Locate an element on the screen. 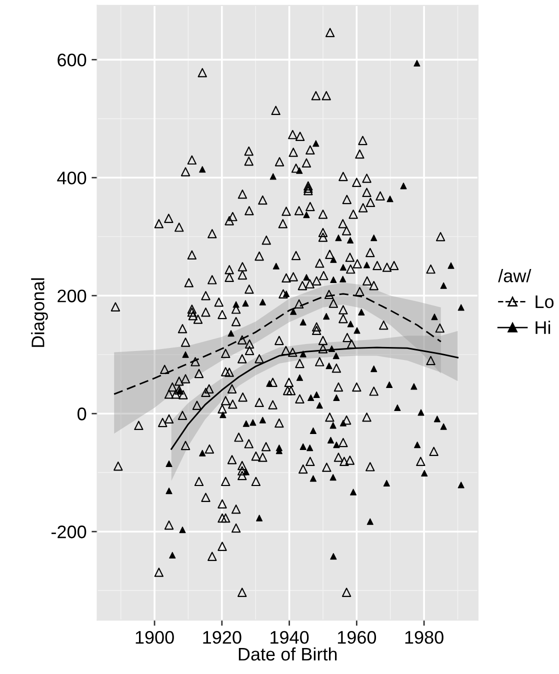 The width and height of the screenshot is (559, 674). y-tick-label: 0 is located at coordinates (82, 414).